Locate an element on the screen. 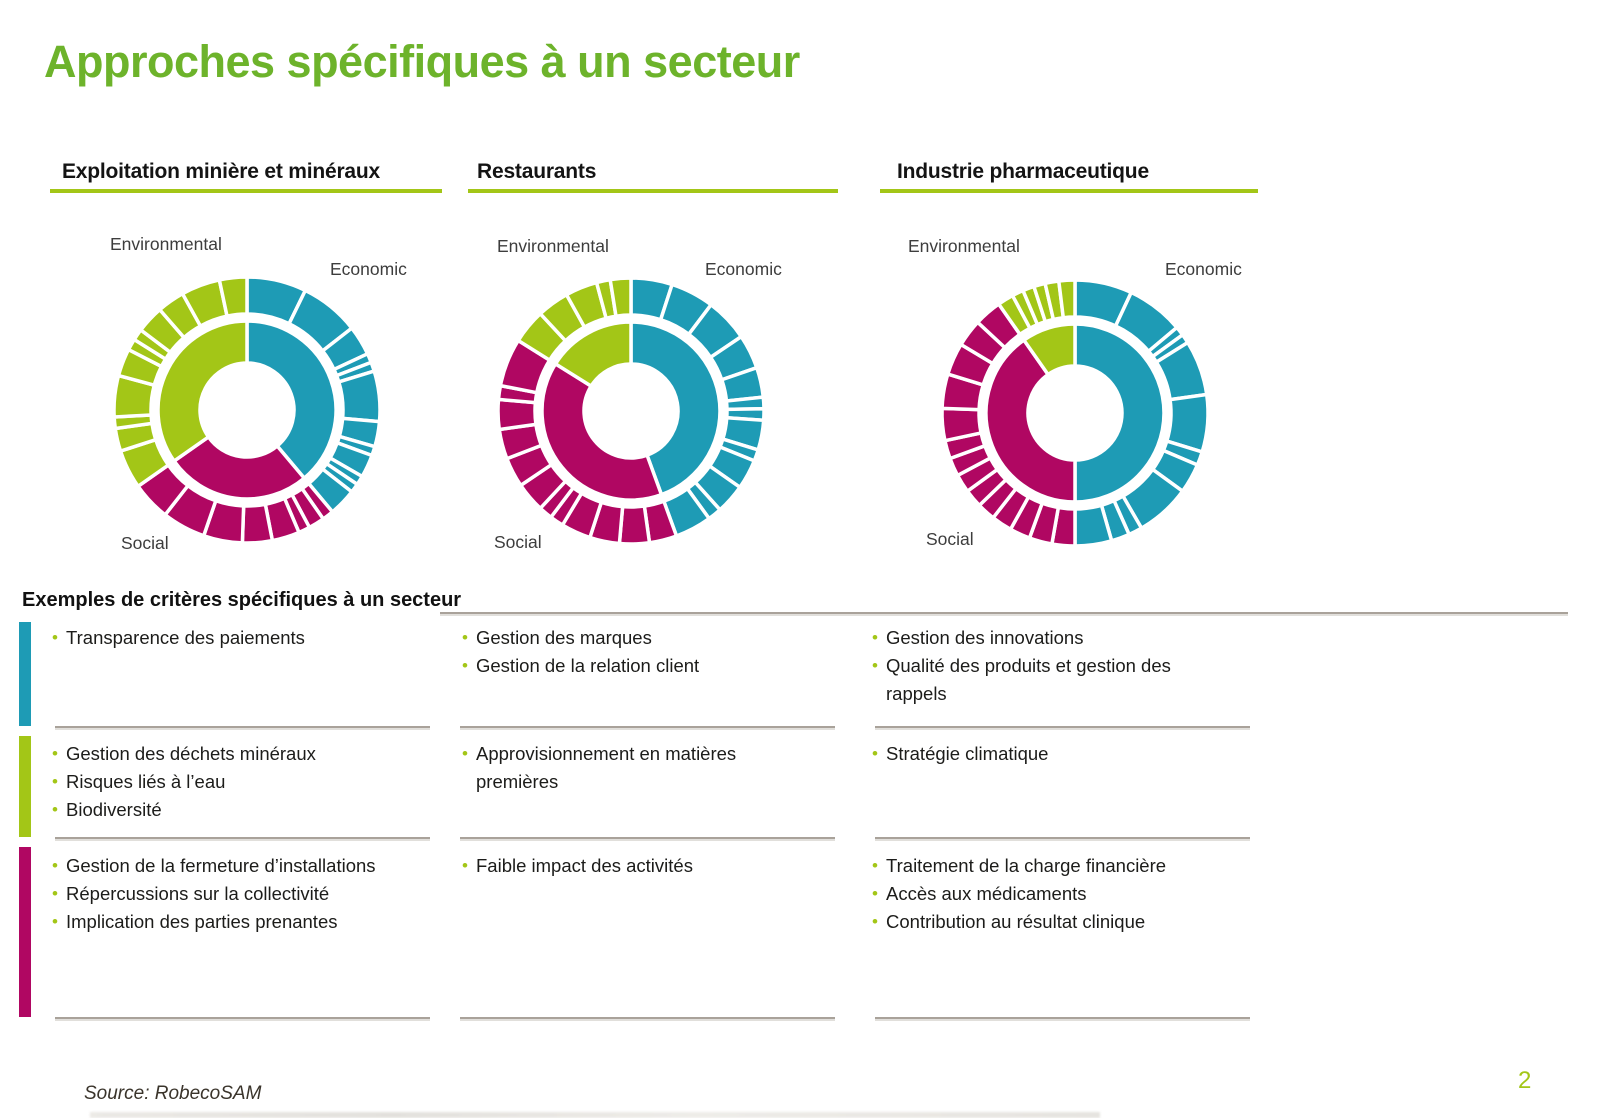 The height and width of the screenshot is (1118, 1600). criteria-item: • Biodiversité is located at coordinates (242, 810).